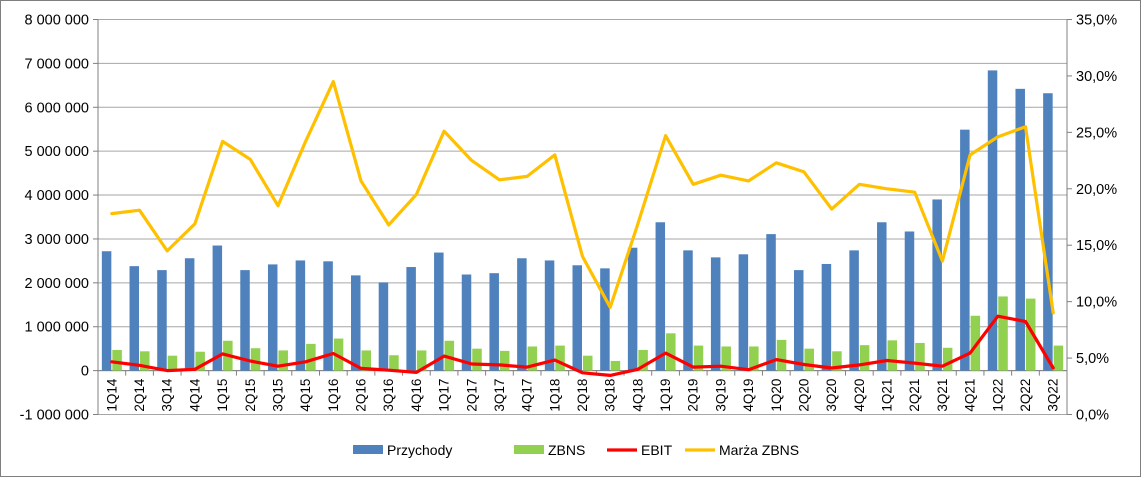  Describe the element at coordinates (1096, 77) in the screenshot. I see `right-tick-label: 30,0%` at that location.